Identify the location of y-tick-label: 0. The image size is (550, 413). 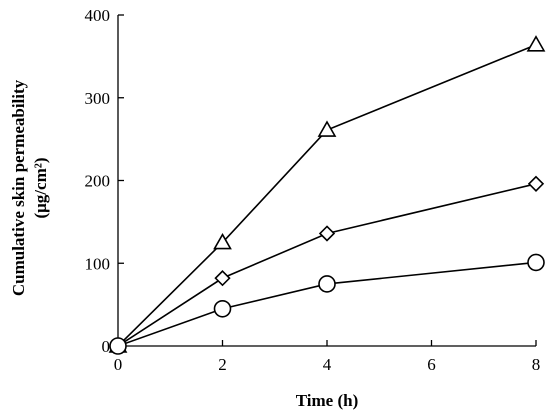
(106, 346).